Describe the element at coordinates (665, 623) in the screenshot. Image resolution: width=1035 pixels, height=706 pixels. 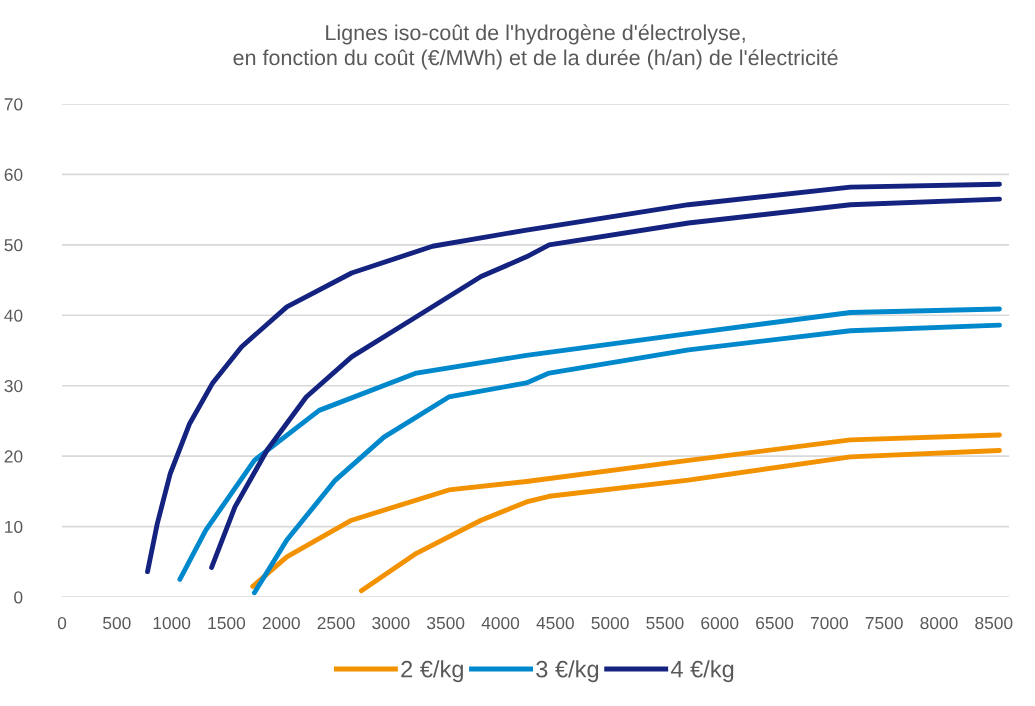
I see `x-tick-label: 5500` at that location.